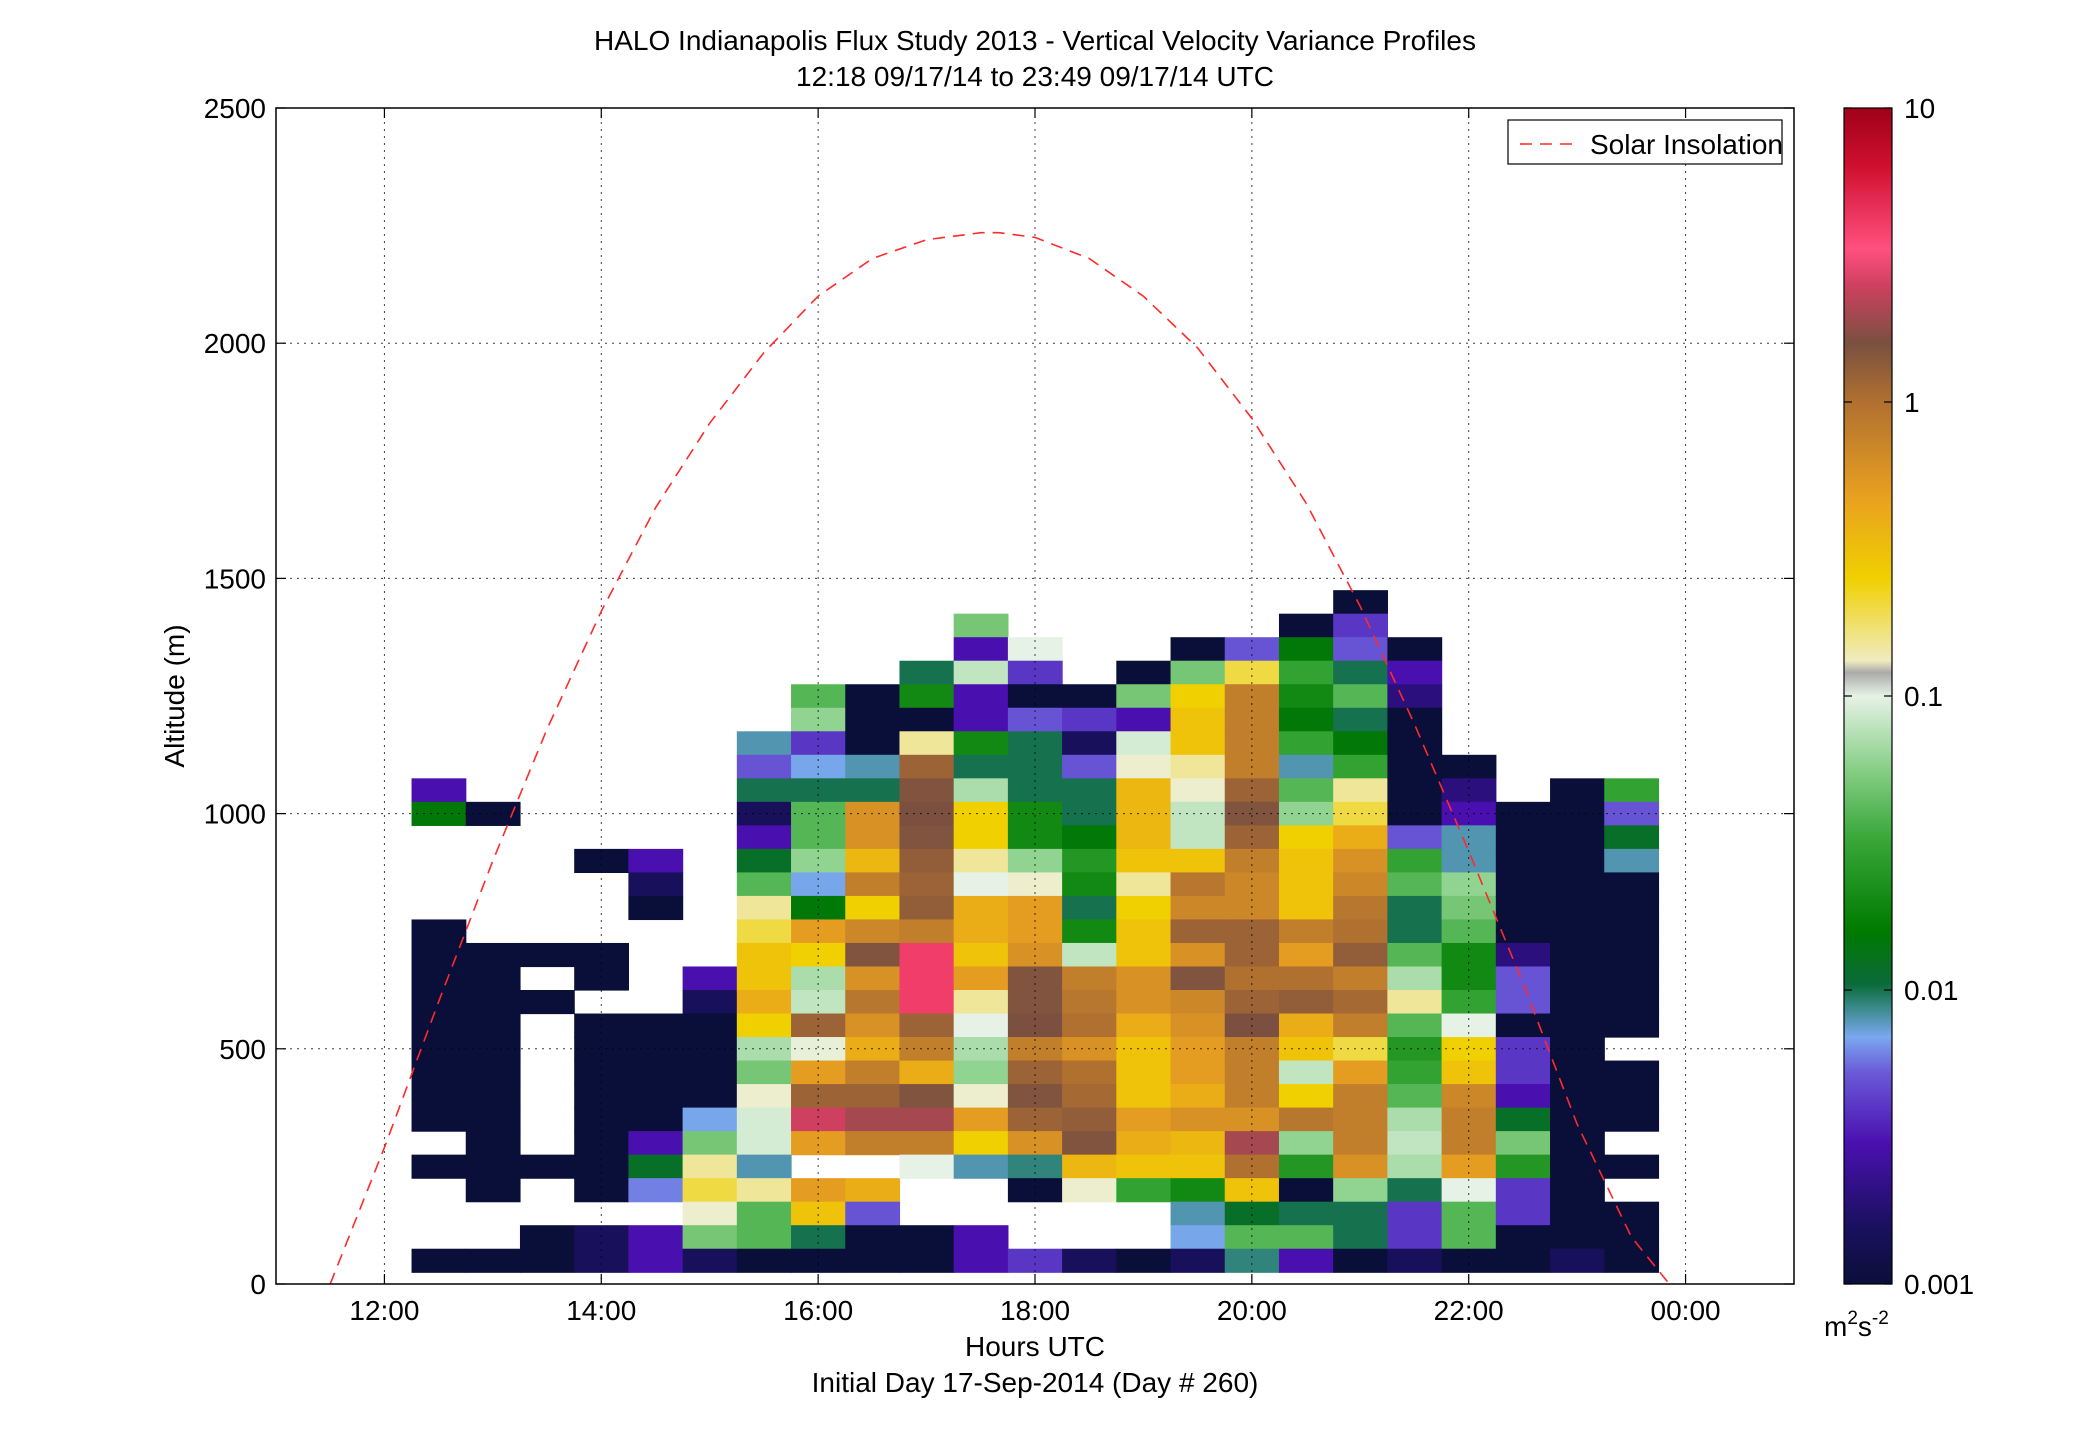  What do you see at coordinates (384, 1310) in the screenshot?
I see `x-tick-label: 12:00` at bounding box center [384, 1310].